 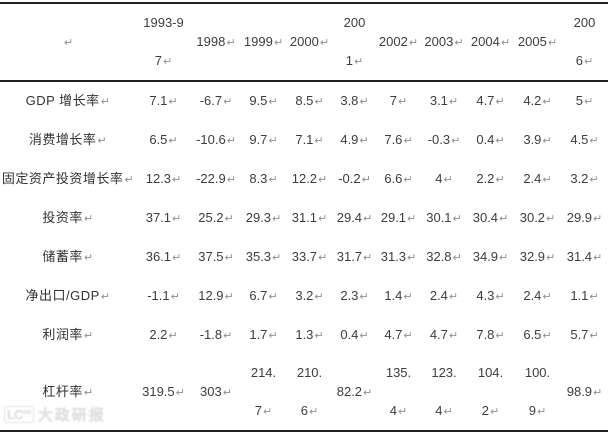 What do you see at coordinates (537, 411) in the screenshot?
I see `cell-line: 9↵` at bounding box center [537, 411].